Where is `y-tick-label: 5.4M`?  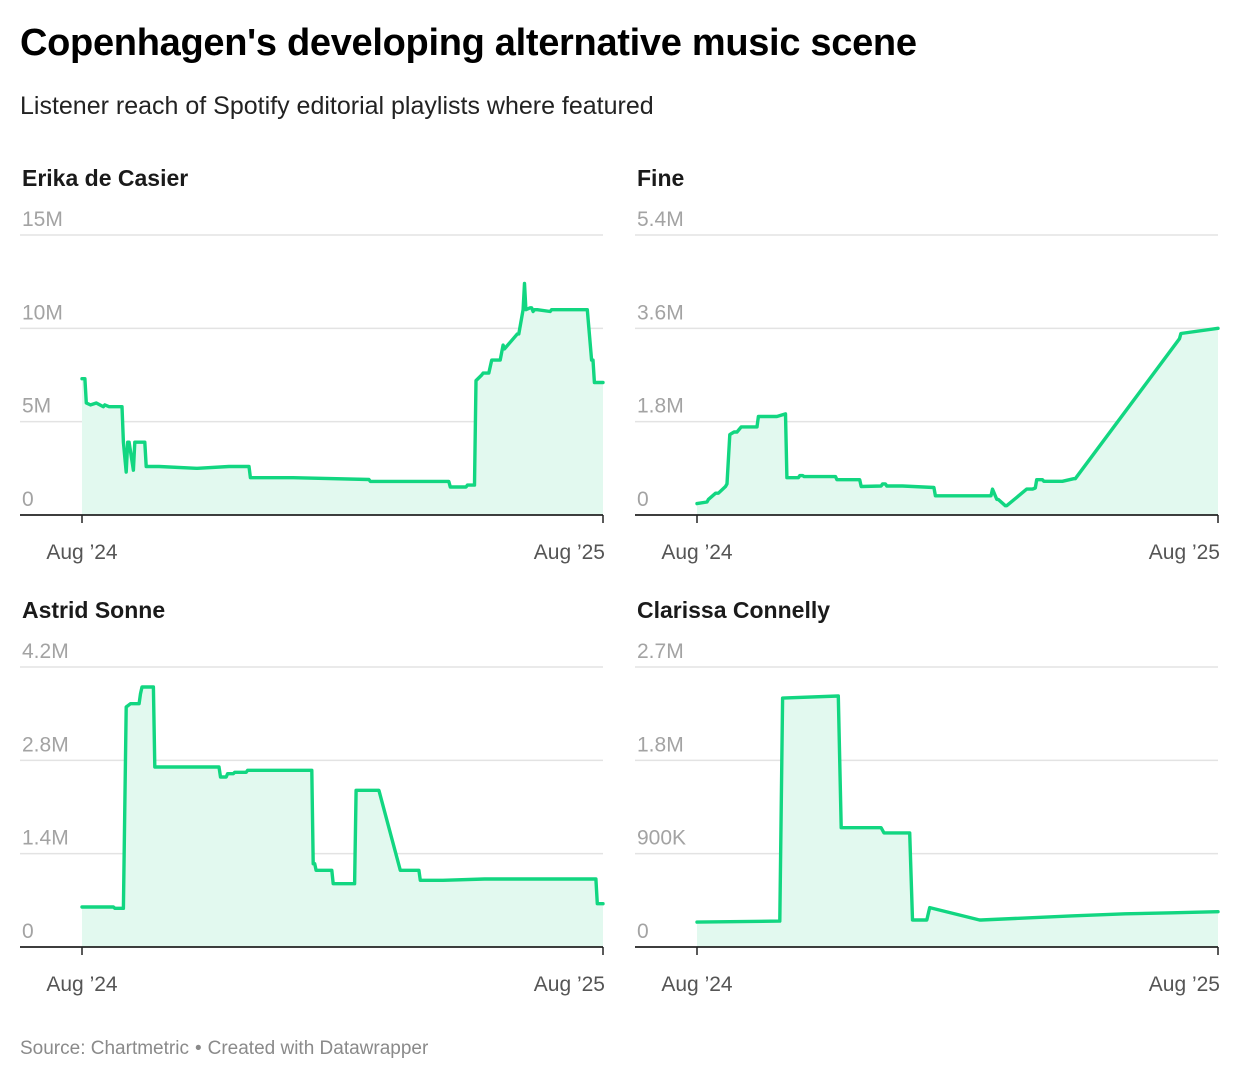 y-tick-label: 5.4M is located at coordinates (660, 219).